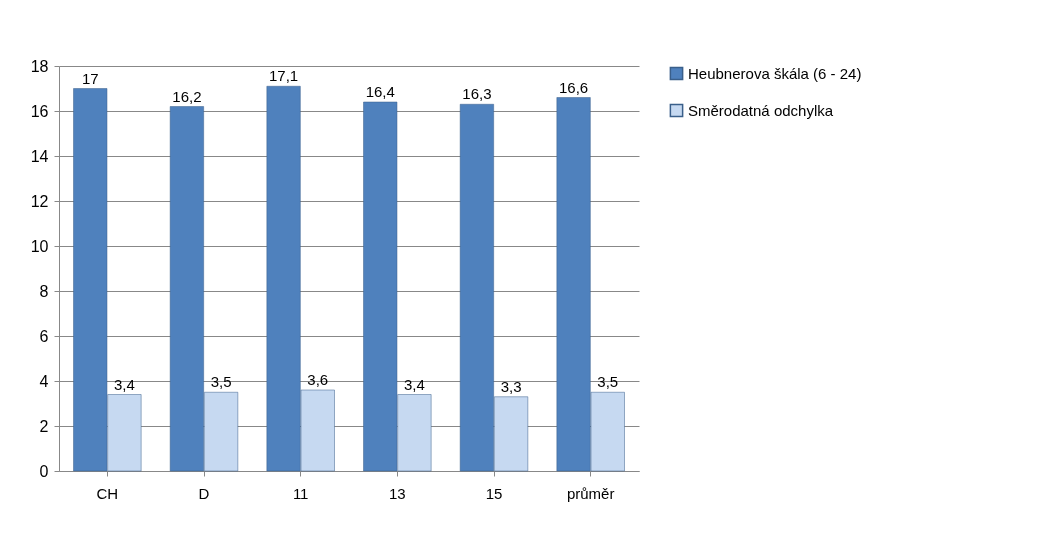 The height and width of the screenshot is (540, 1057). I want to click on y-tick-label: 18, so click(39, 66).